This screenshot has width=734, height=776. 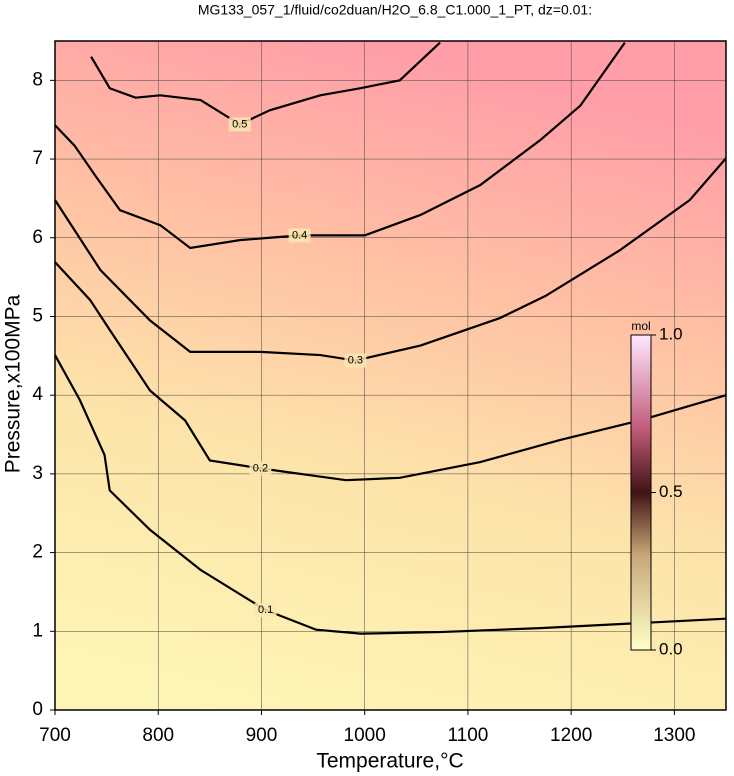 What do you see at coordinates (389, 761) in the screenshot?
I see `x-axis-label: Temperature,°C` at bounding box center [389, 761].